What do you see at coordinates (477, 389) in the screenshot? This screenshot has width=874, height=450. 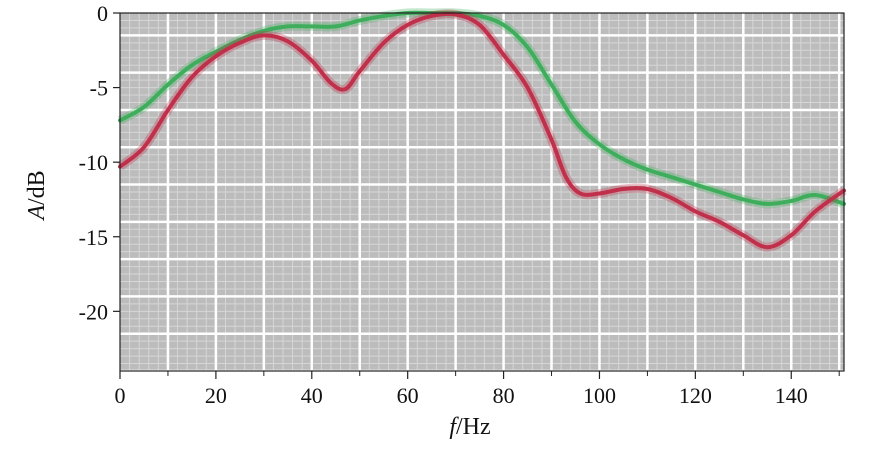 I see `x-axis-ticks: 0 20 40 60 80 100 120 140` at bounding box center [477, 389].